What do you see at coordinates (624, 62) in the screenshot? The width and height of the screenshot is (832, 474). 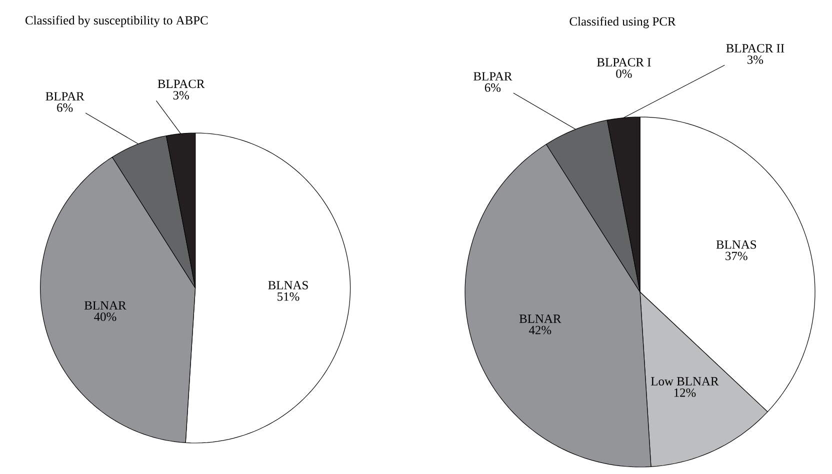 I see `category-label: BLPACR I` at bounding box center [624, 62].